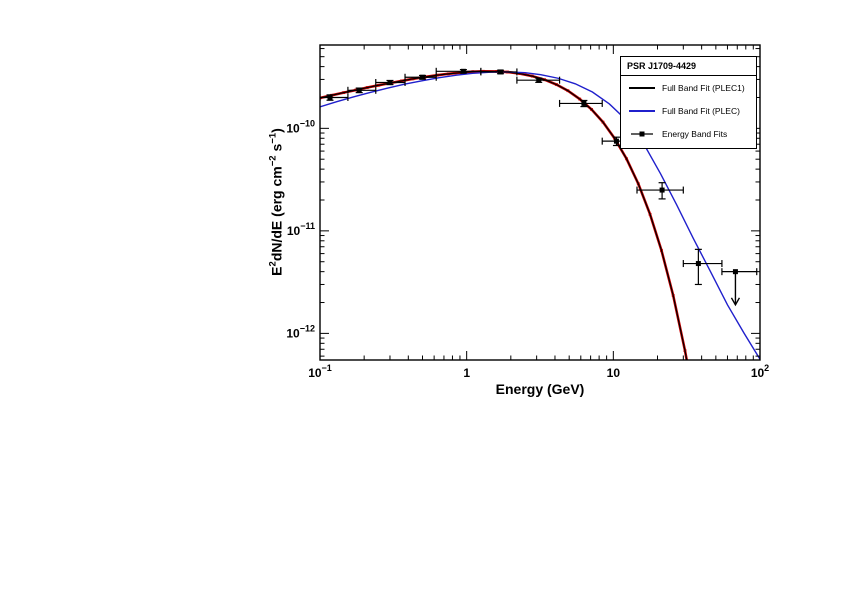  I want to click on svg-text: 10, so click(614, 373).